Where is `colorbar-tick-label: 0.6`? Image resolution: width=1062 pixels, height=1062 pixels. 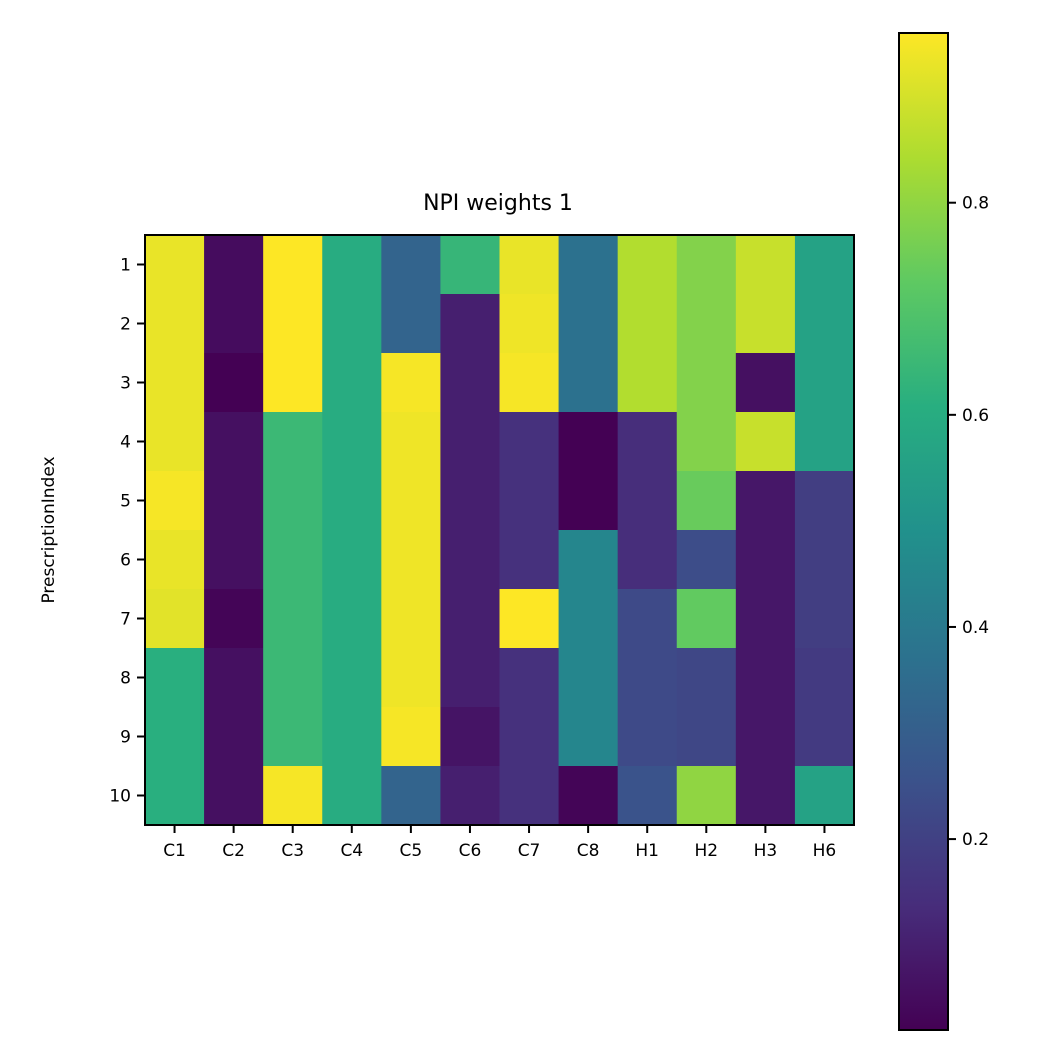
colorbar-tick-label: 0.6 is located at coordinates (975, 416).